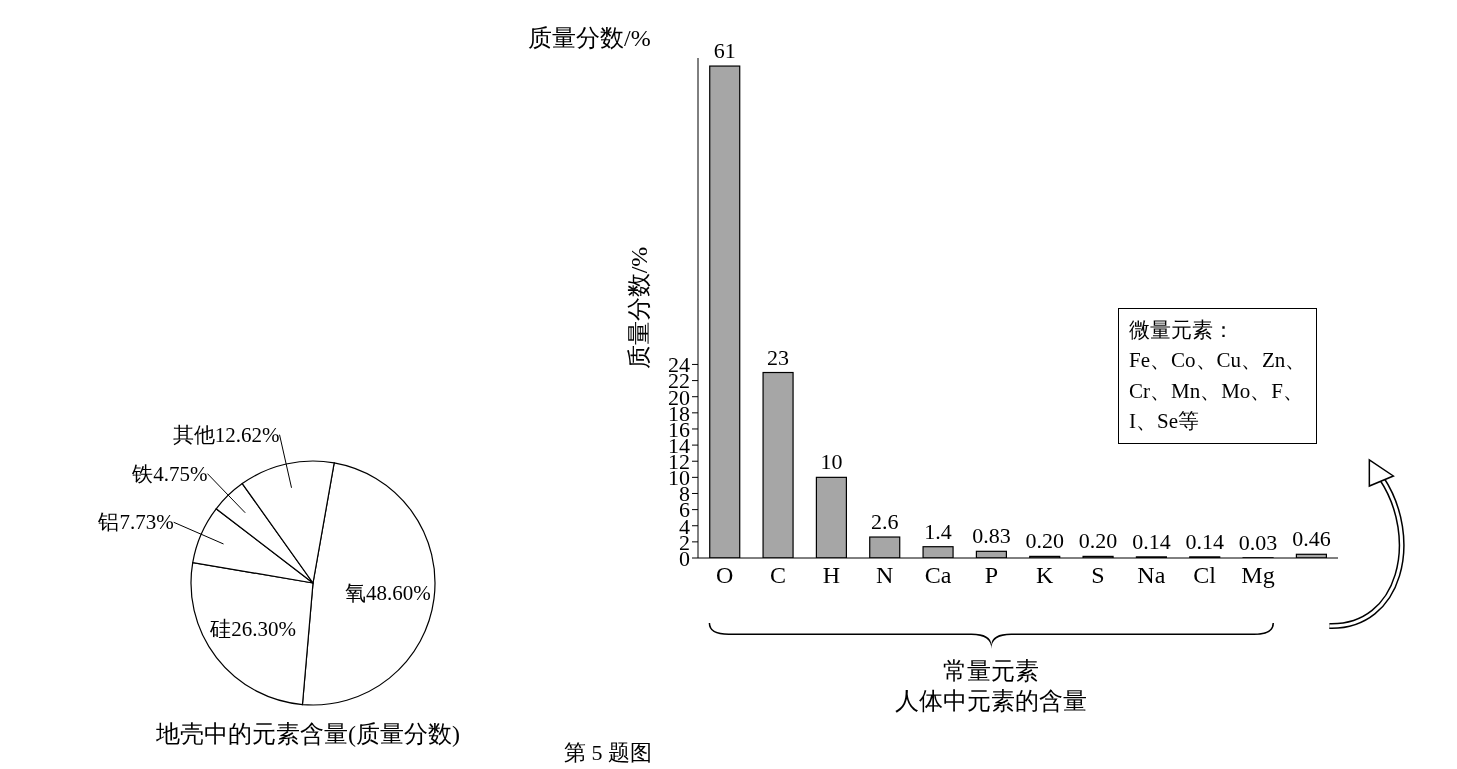 The width and height of the screenshot is (1457, 769). Describe the element at coordinates (142, 473) in the screenshot. I see `slice-label: 铁` at that location.